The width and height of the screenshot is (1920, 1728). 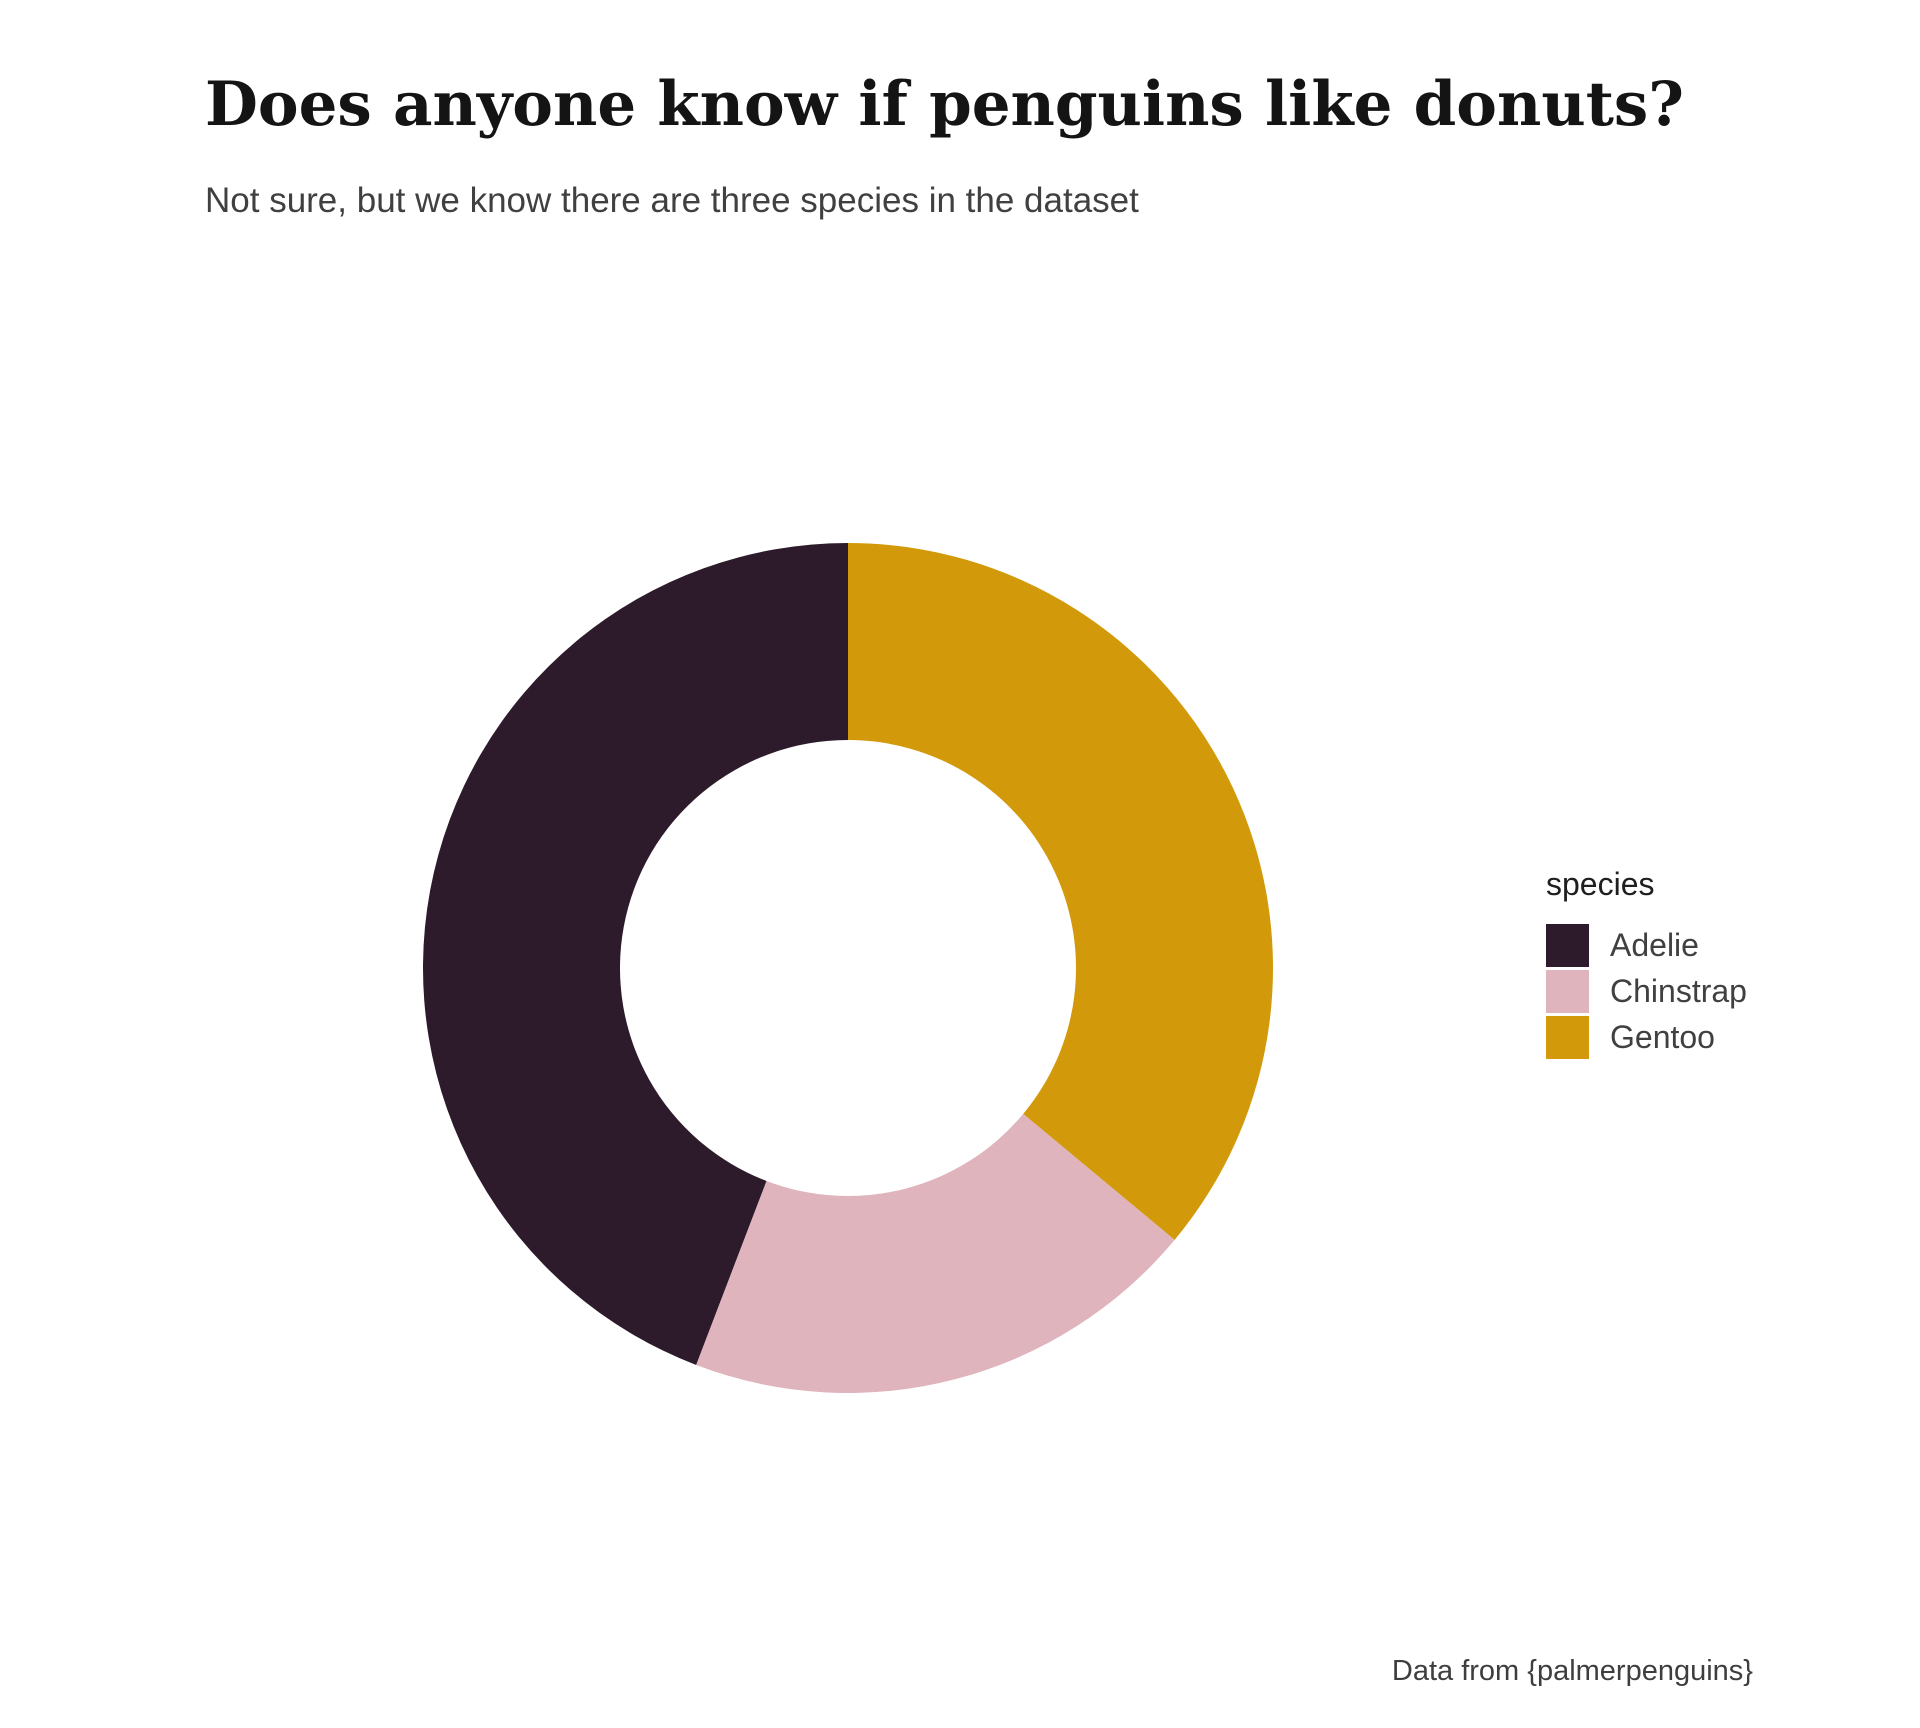 I want to click on legend-item-adelie: Adelie, so click(x=1646, y=945).